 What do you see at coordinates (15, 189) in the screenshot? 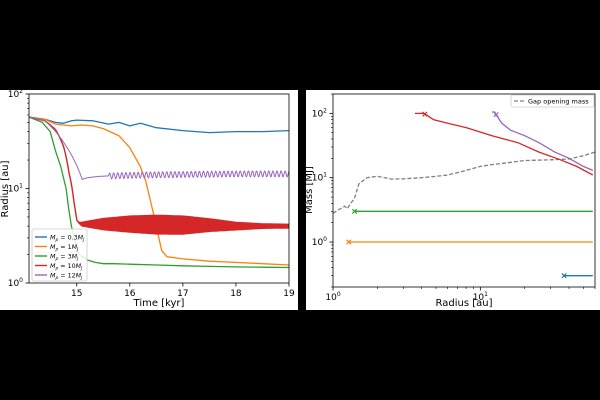
I see `left-y-tick-label: 10¹` at bounding box center [15, 189].